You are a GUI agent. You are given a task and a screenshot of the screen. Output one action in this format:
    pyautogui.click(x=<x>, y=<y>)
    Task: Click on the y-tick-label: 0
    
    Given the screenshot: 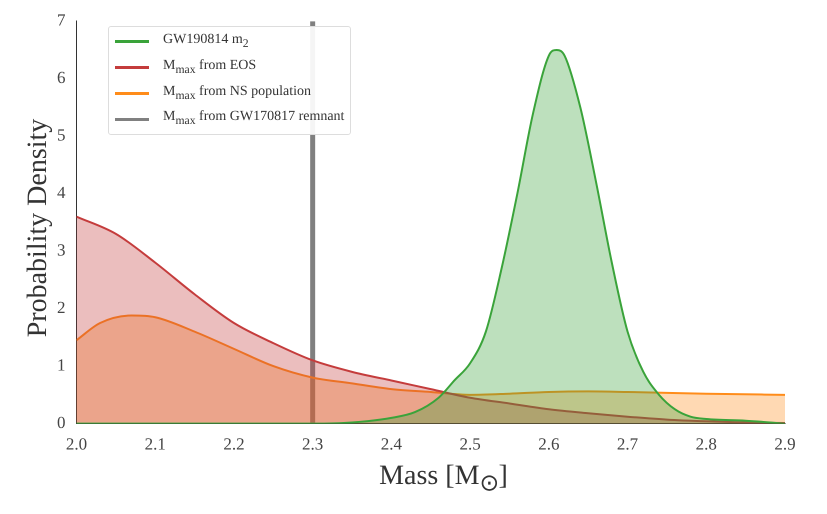 What is the action you would take?
    pyautogui.click(x=61, y=422)
    